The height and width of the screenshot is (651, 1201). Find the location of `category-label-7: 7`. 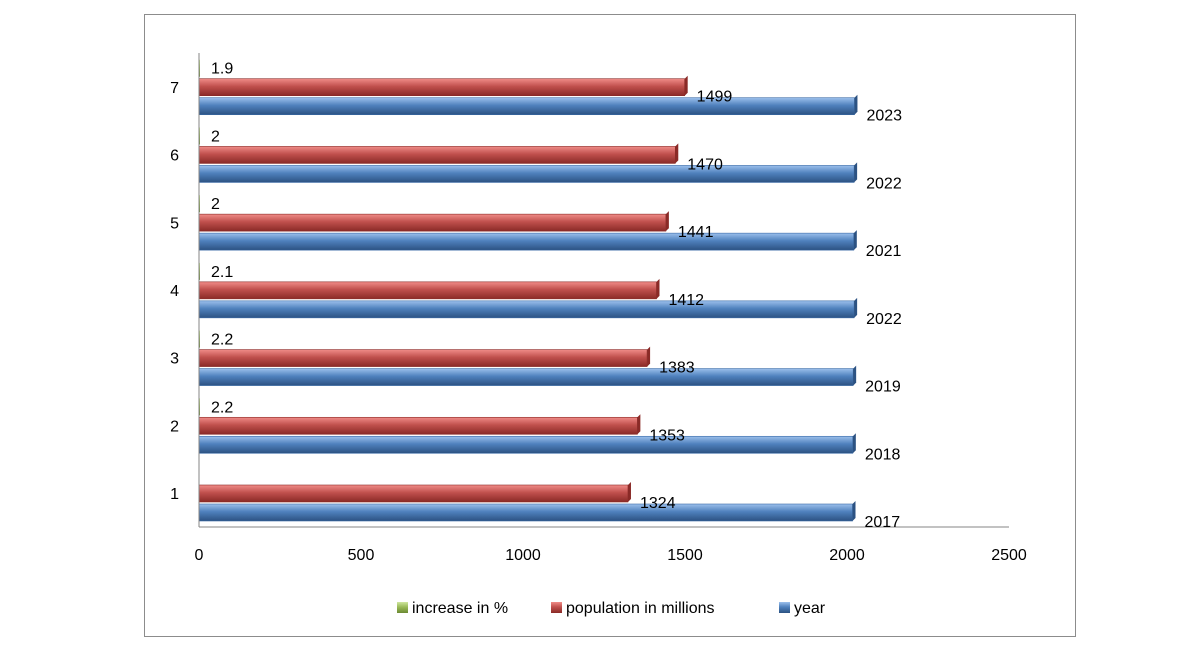

category-label-7: 7 is located at coordinates (174, 88).